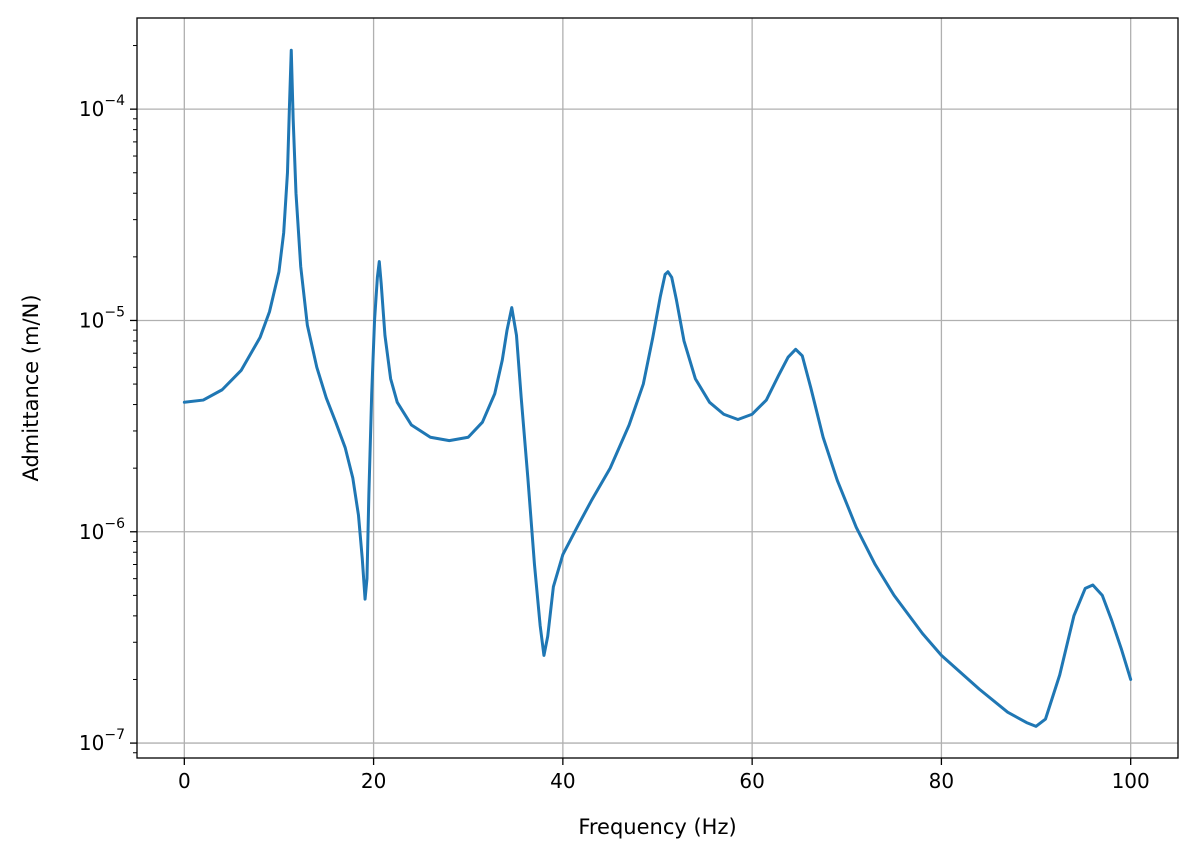  What do you see at coordinates (562, 781) in the screenshot?
I see `x-tick-label: 40` at bounding box center [562, 781].